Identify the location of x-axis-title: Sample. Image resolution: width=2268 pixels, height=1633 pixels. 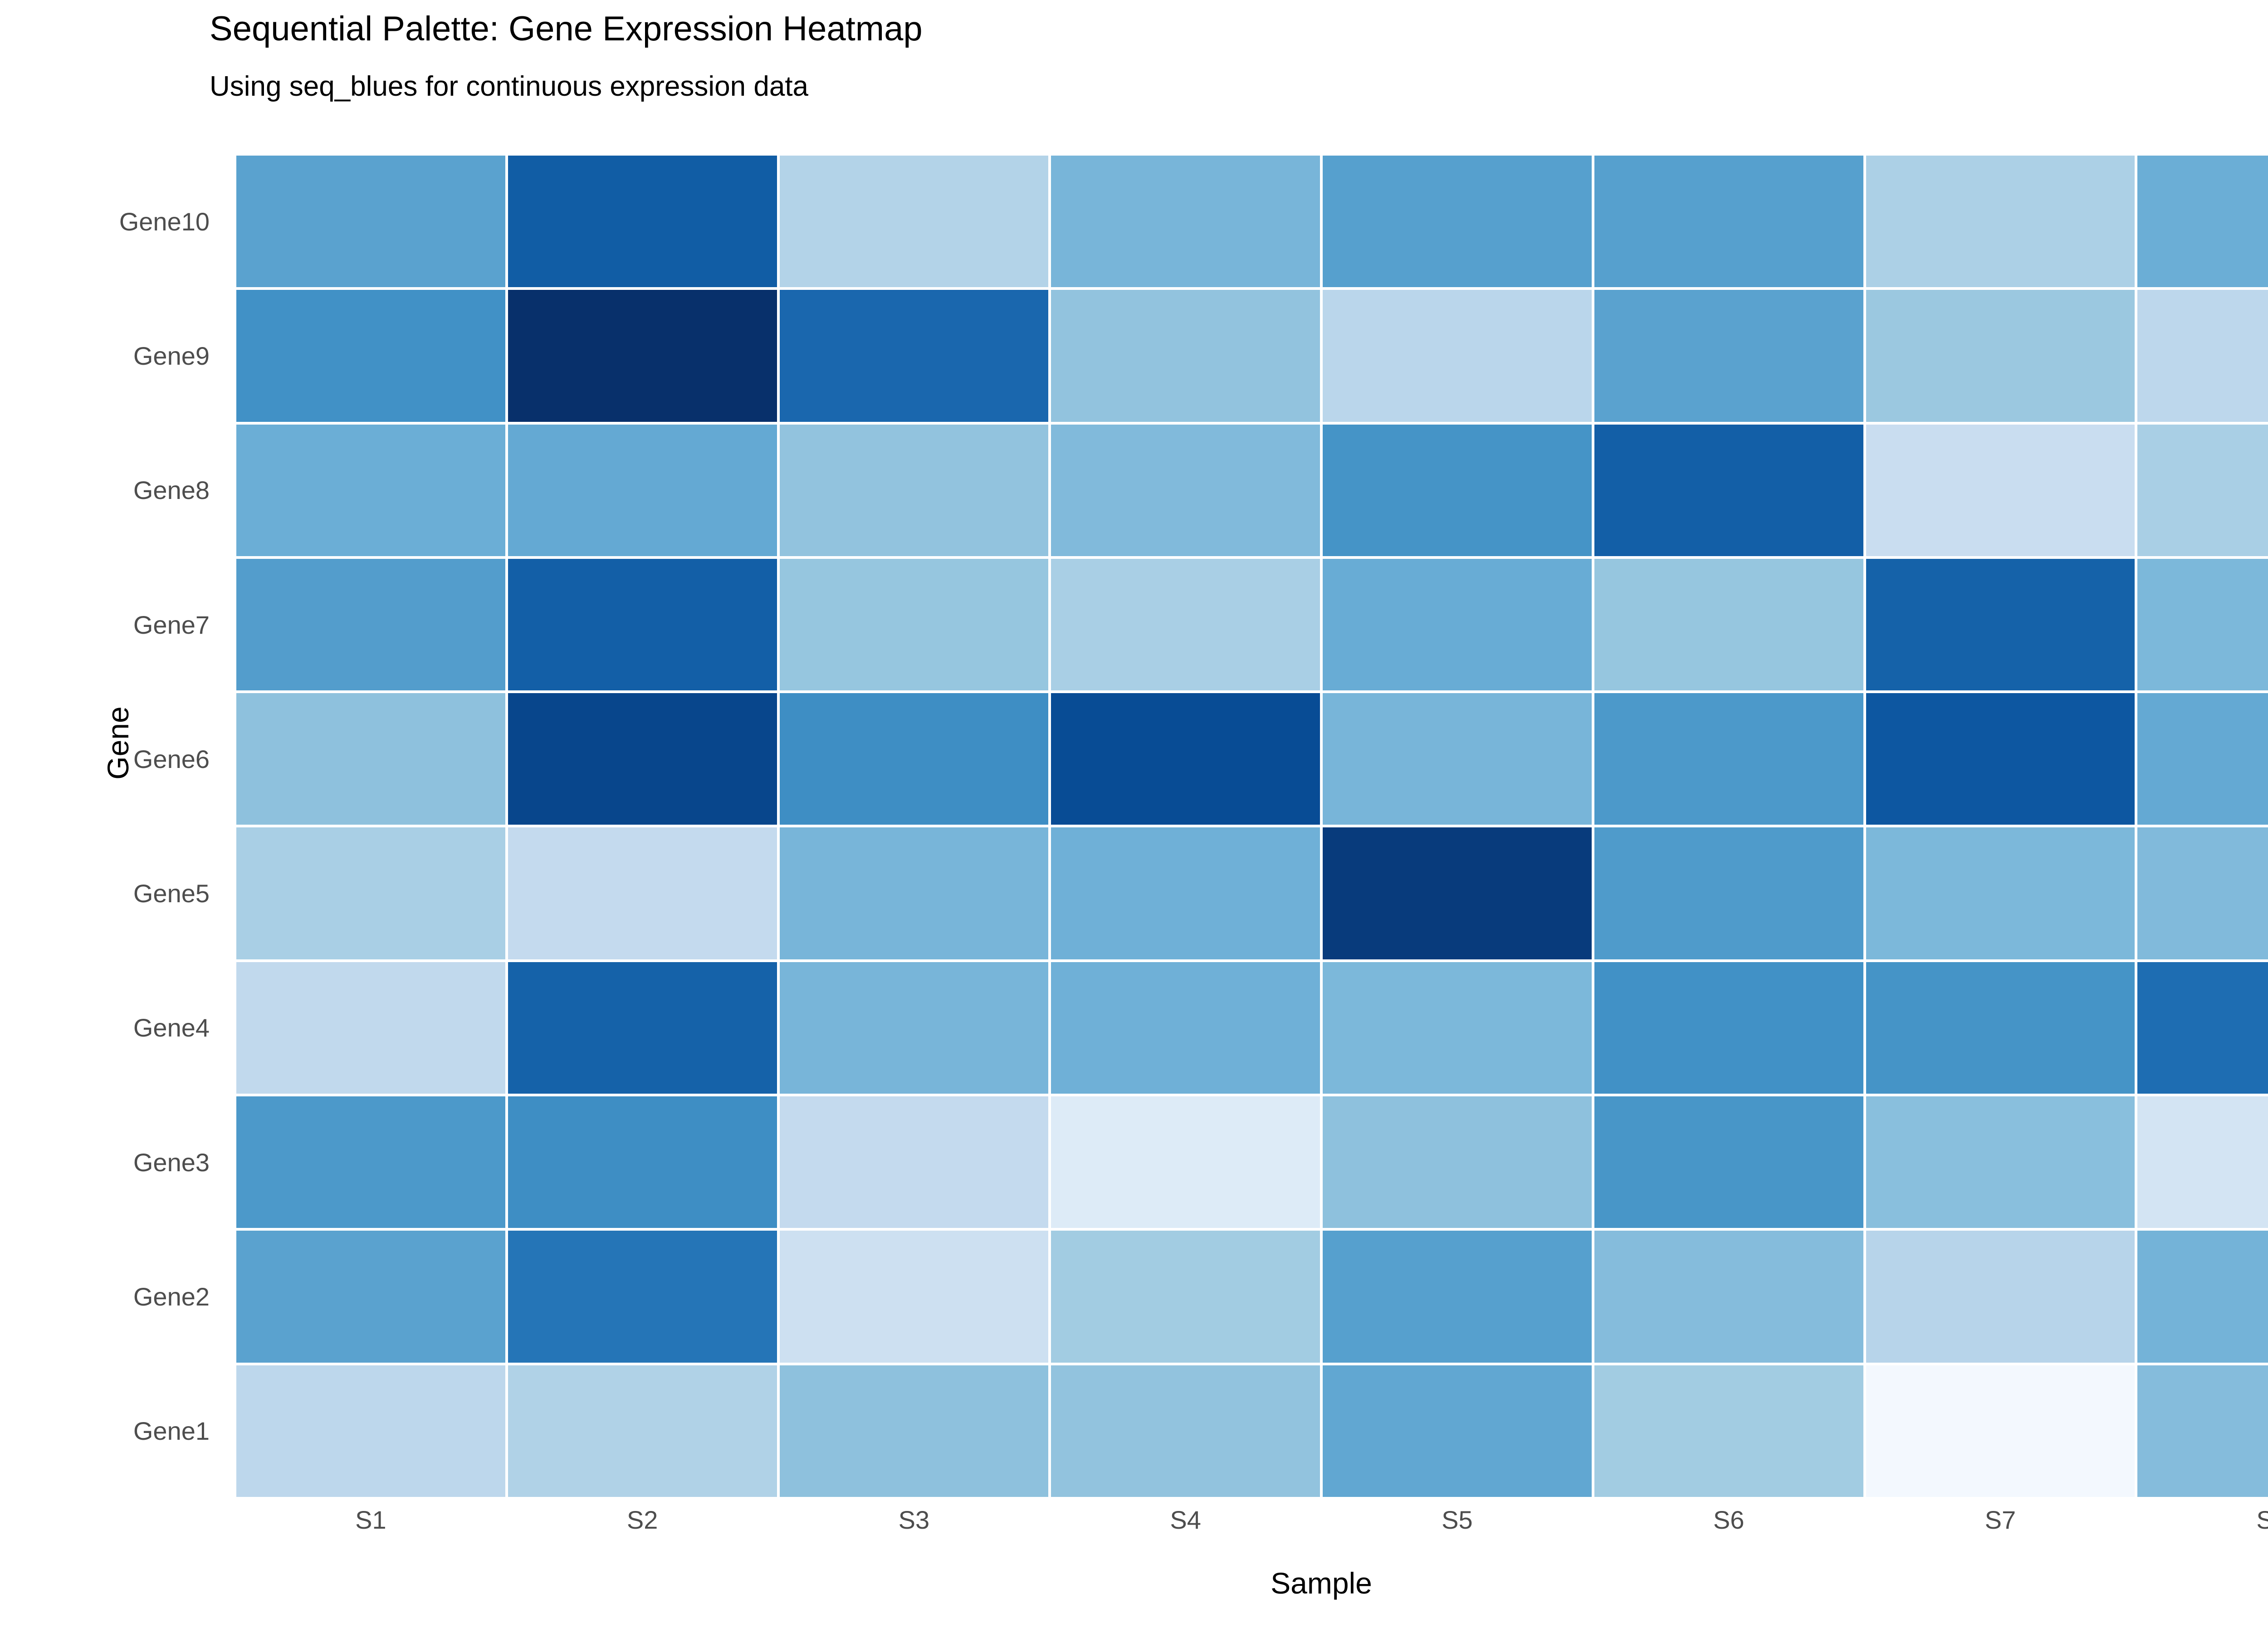
(1321, 1583).